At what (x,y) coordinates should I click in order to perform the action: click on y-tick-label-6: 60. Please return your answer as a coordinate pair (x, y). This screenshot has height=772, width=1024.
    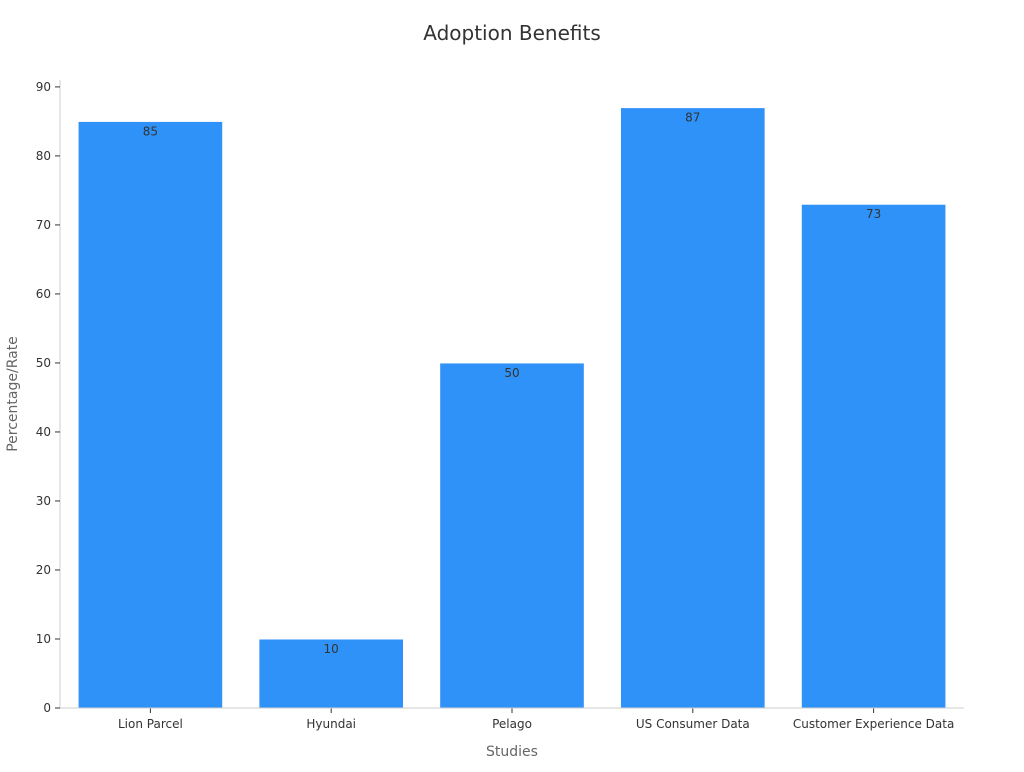
    Looking at the image, I should click on (43, 294).